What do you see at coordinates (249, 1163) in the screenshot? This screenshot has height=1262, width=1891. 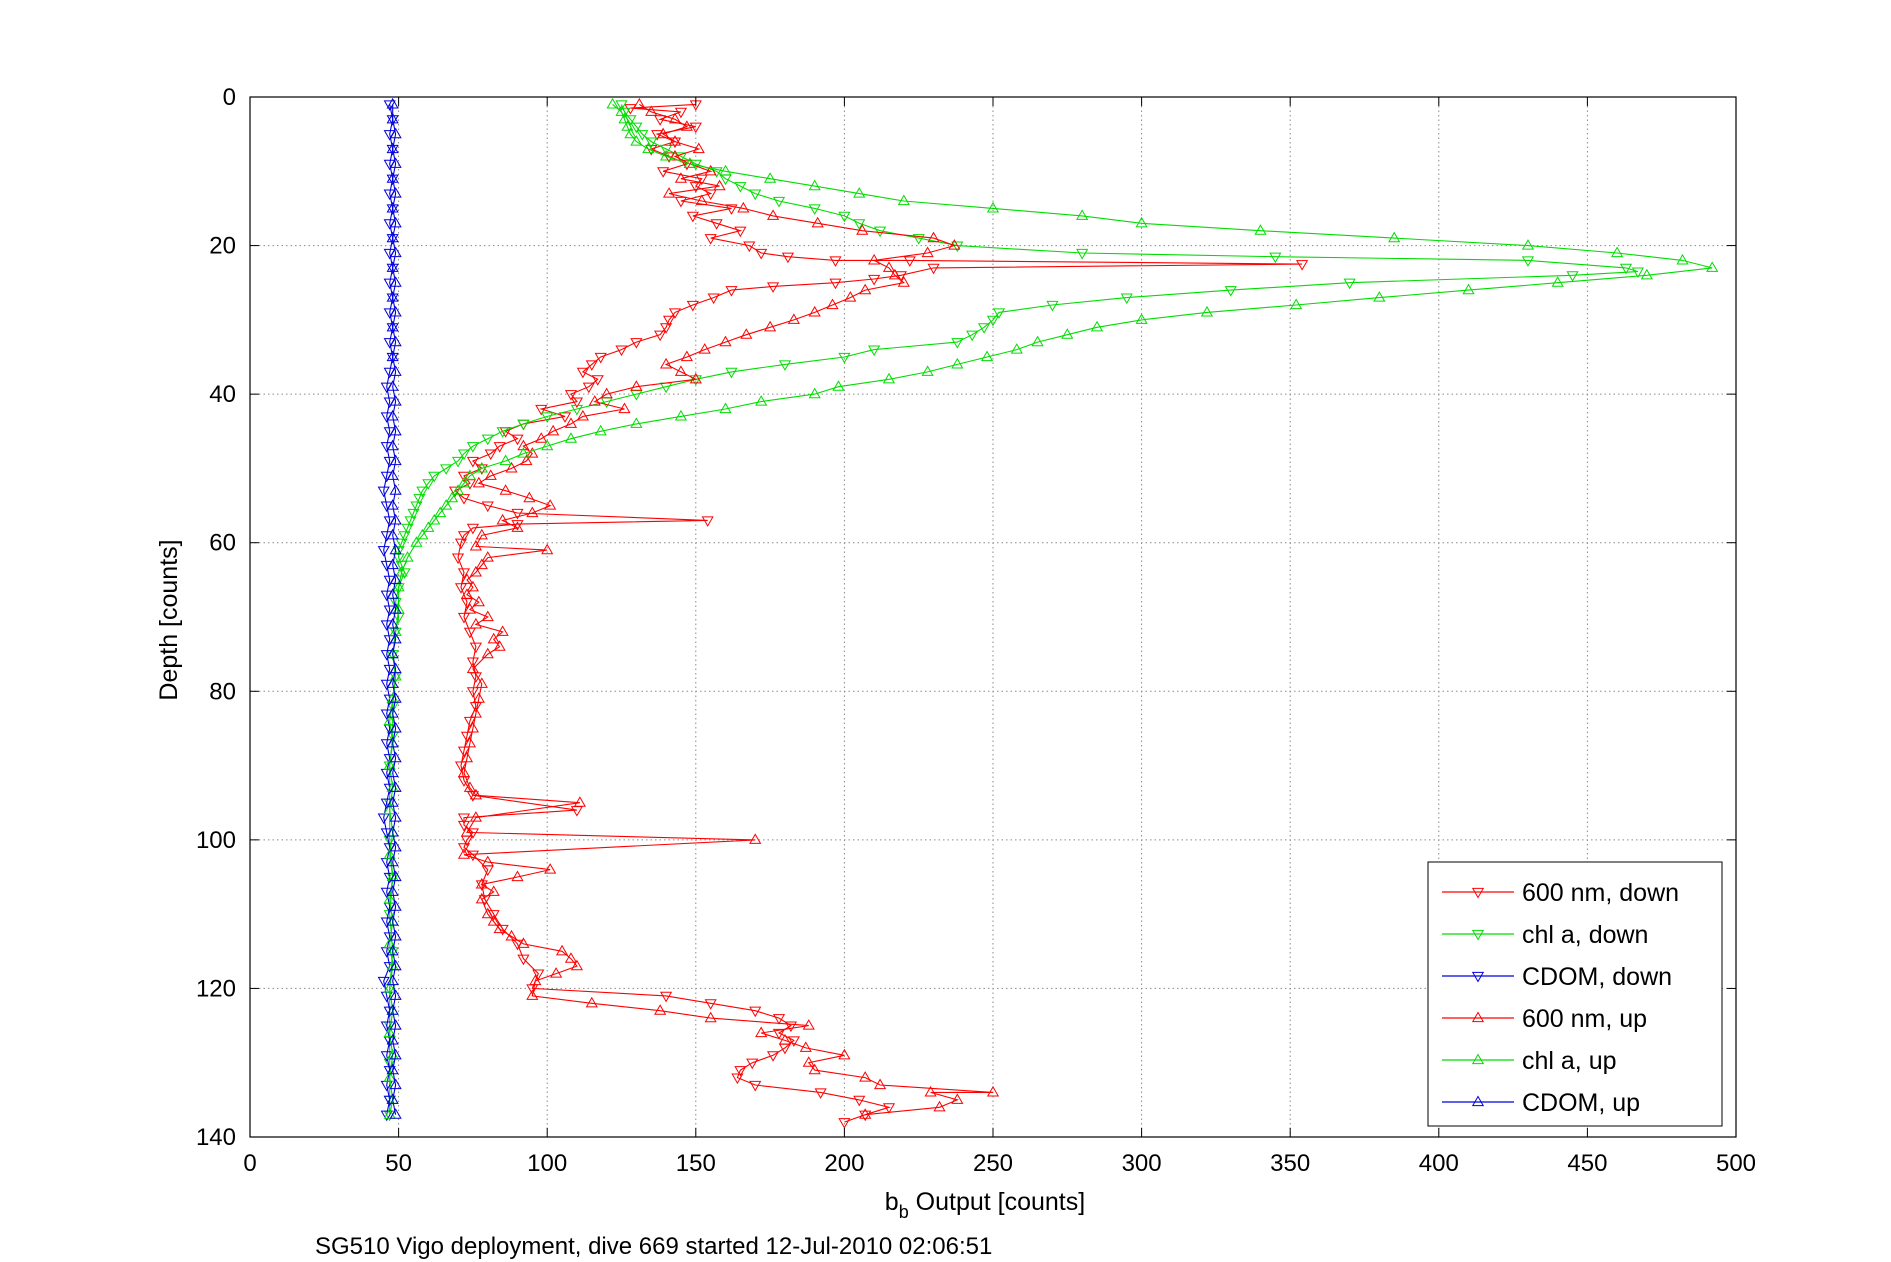 I see `x-tick-label: 0` at bounding box center [249, 1163].